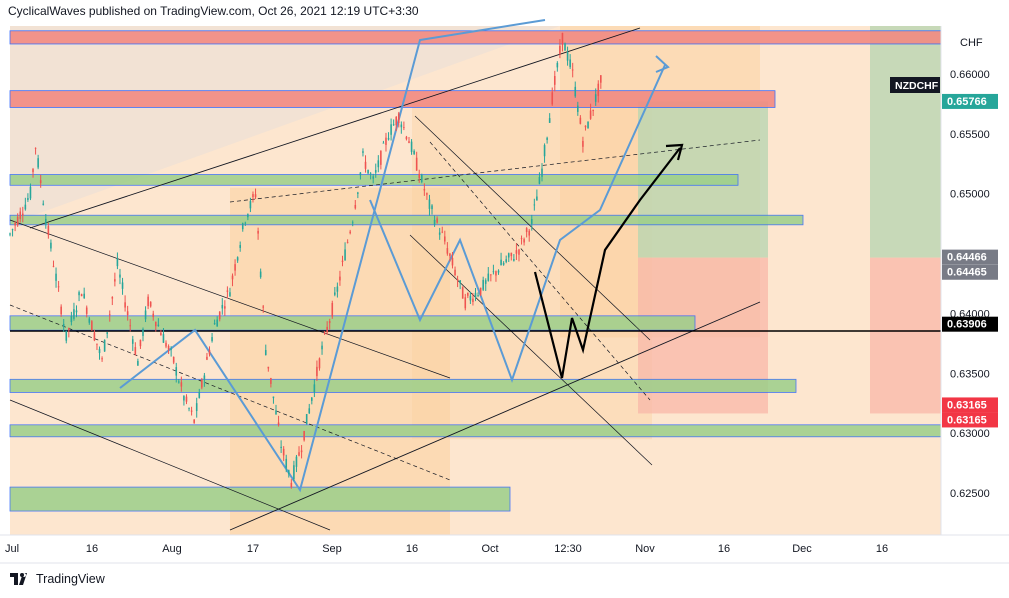  I want to click on price-label: 0.64465, so click(967, 273).